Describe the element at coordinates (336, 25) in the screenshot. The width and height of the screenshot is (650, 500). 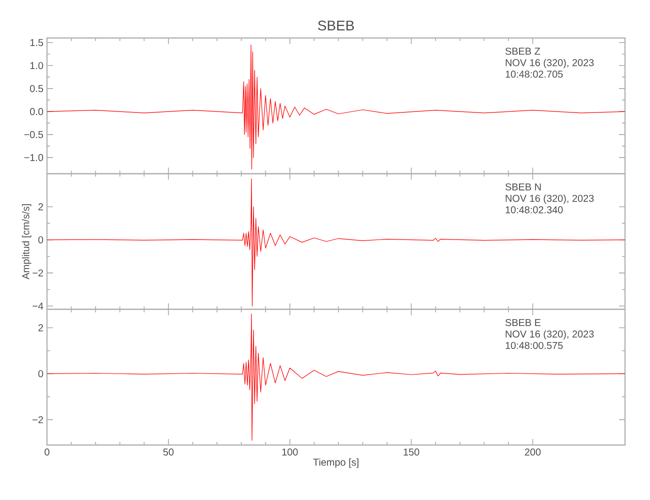
I see `chart-title: SBEB` at that location.